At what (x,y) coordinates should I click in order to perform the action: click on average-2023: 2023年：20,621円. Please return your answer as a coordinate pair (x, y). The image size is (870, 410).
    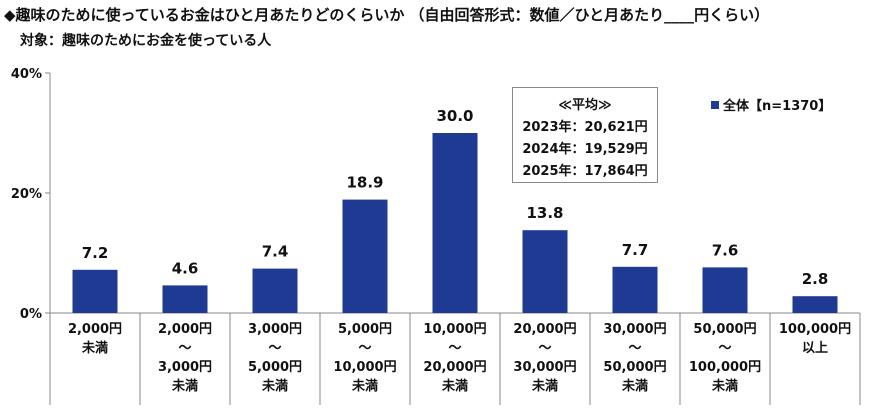
    Looking at the image, I should click on (585, 127).